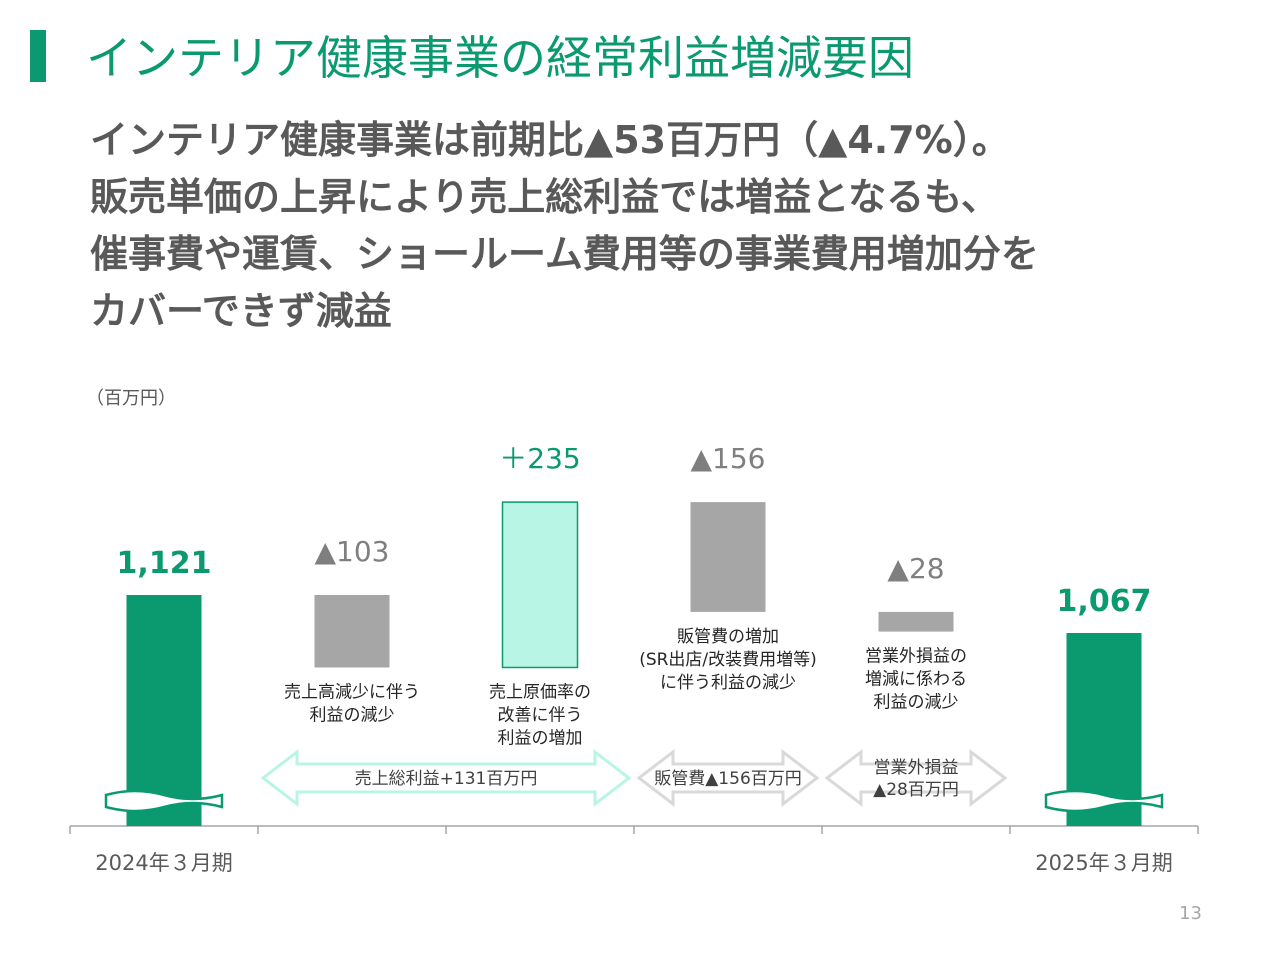 The image size is (1280, 960). Describe the element at coordinates (540, 692) in the screenshot. I see `bar-description: 売上原価率の` at that location.